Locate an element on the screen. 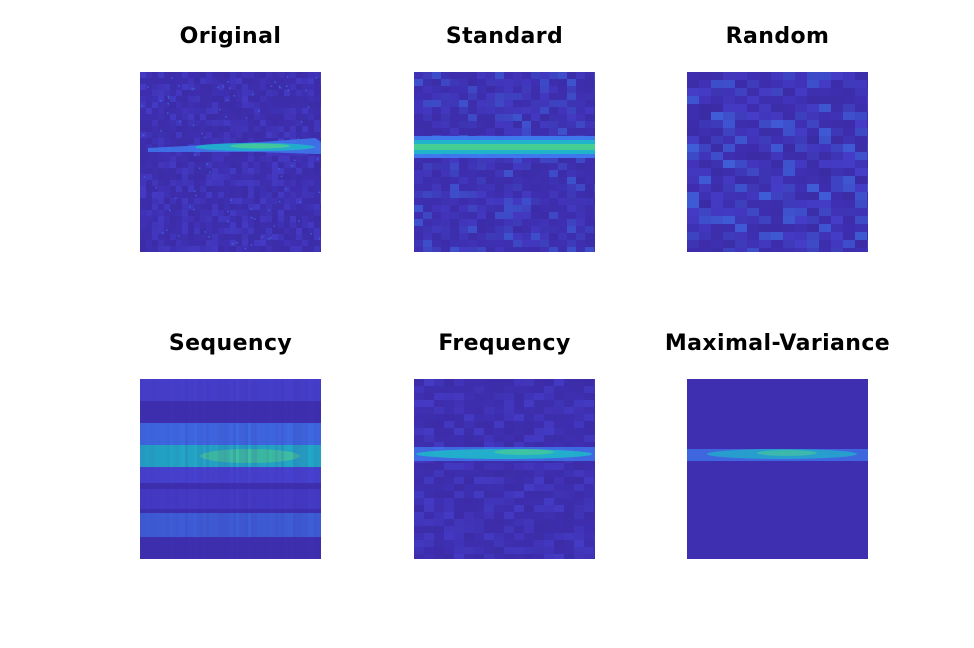  image-sequency is located at coordinates (230, 469).